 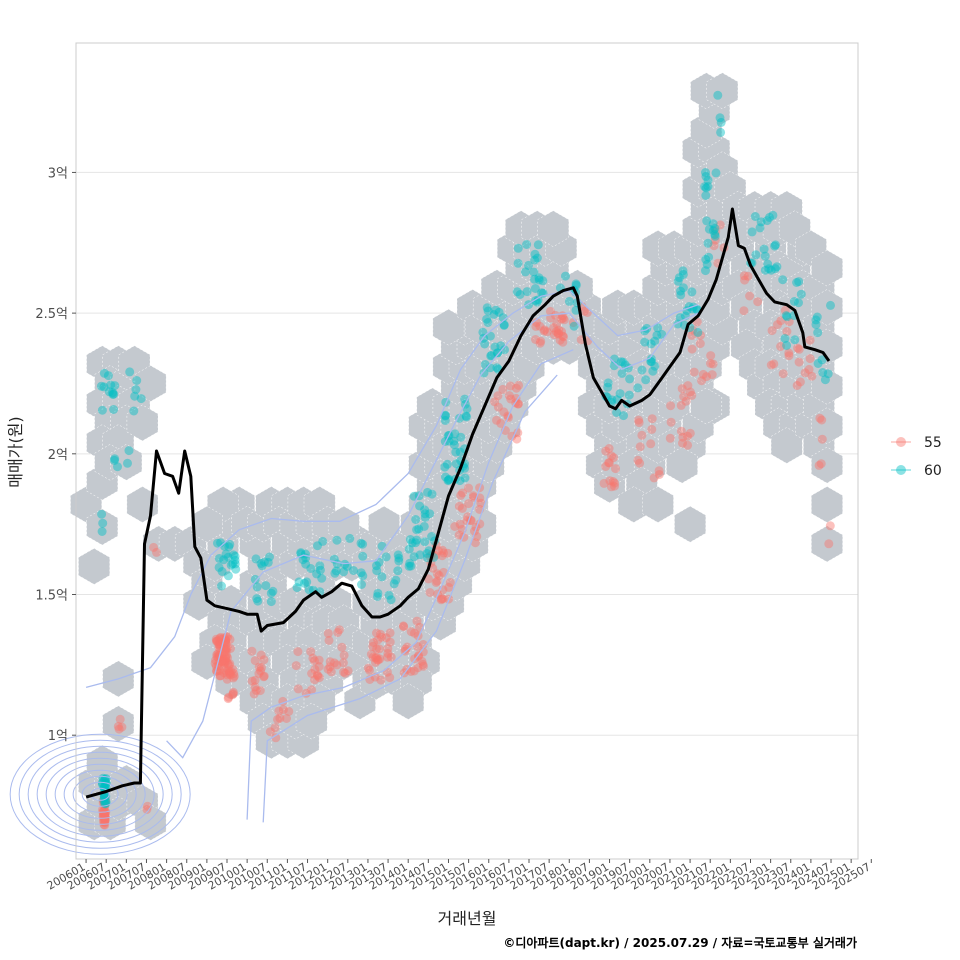 I want to click on legend-label-55: 55, so click(x=933, y=443).